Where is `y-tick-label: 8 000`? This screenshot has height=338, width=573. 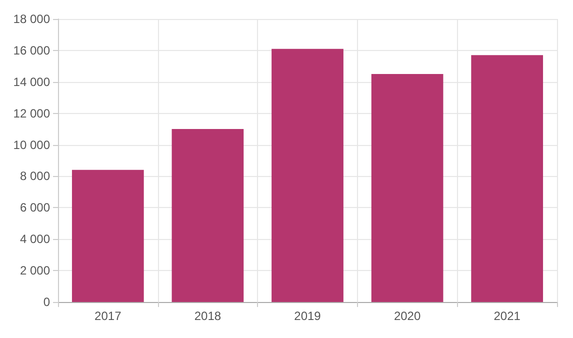
y-tick-label: 8 000 is located at coordinates (35, 176).